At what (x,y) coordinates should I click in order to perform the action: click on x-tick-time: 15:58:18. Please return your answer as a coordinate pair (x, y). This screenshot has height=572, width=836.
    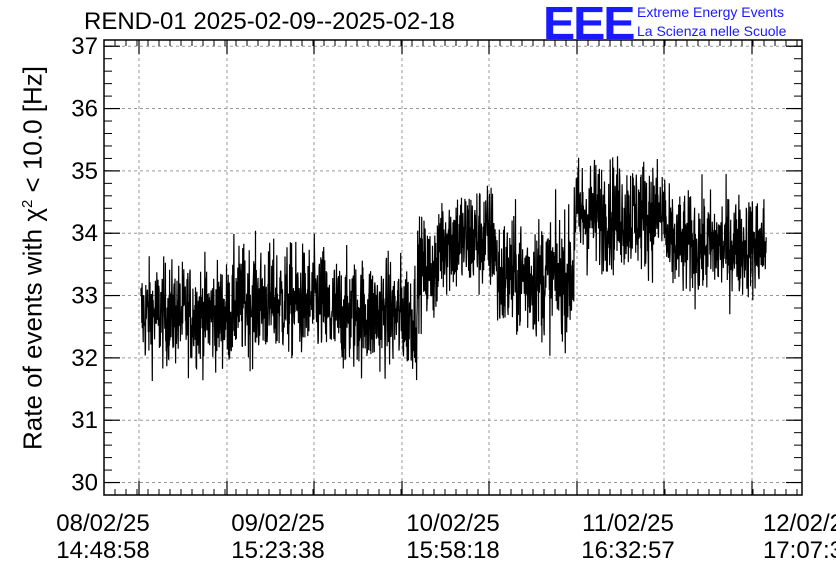
    Looking at the image, I should click on (452, 550).